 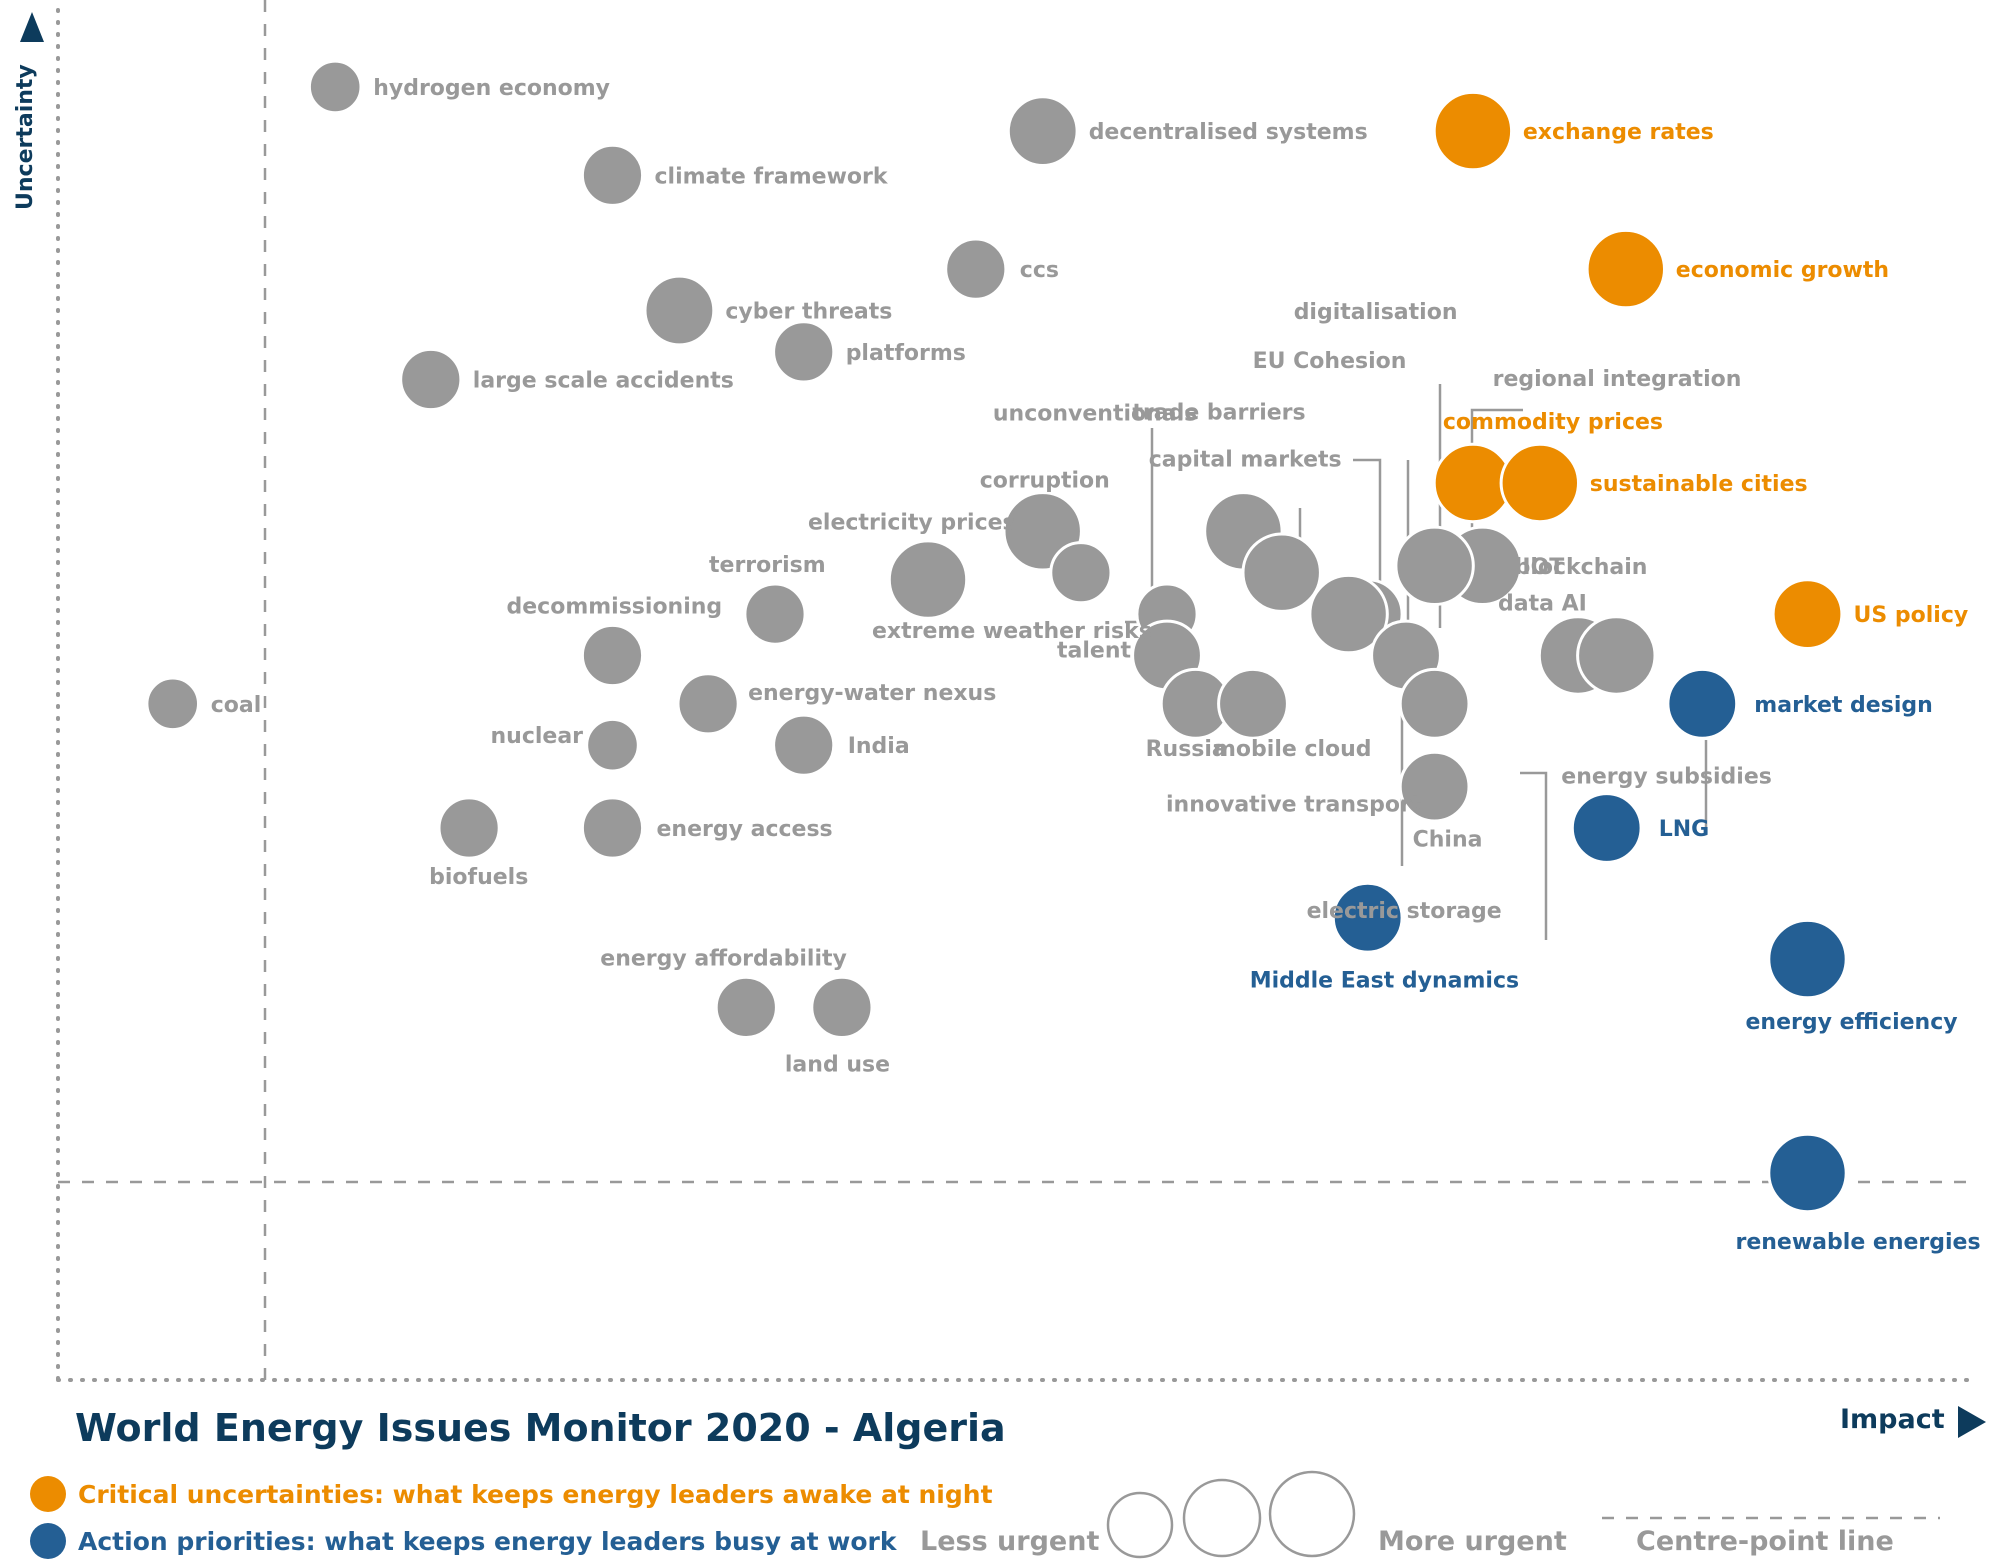 I want to click on label-lng: LNG, so click(x=1684, y=829).